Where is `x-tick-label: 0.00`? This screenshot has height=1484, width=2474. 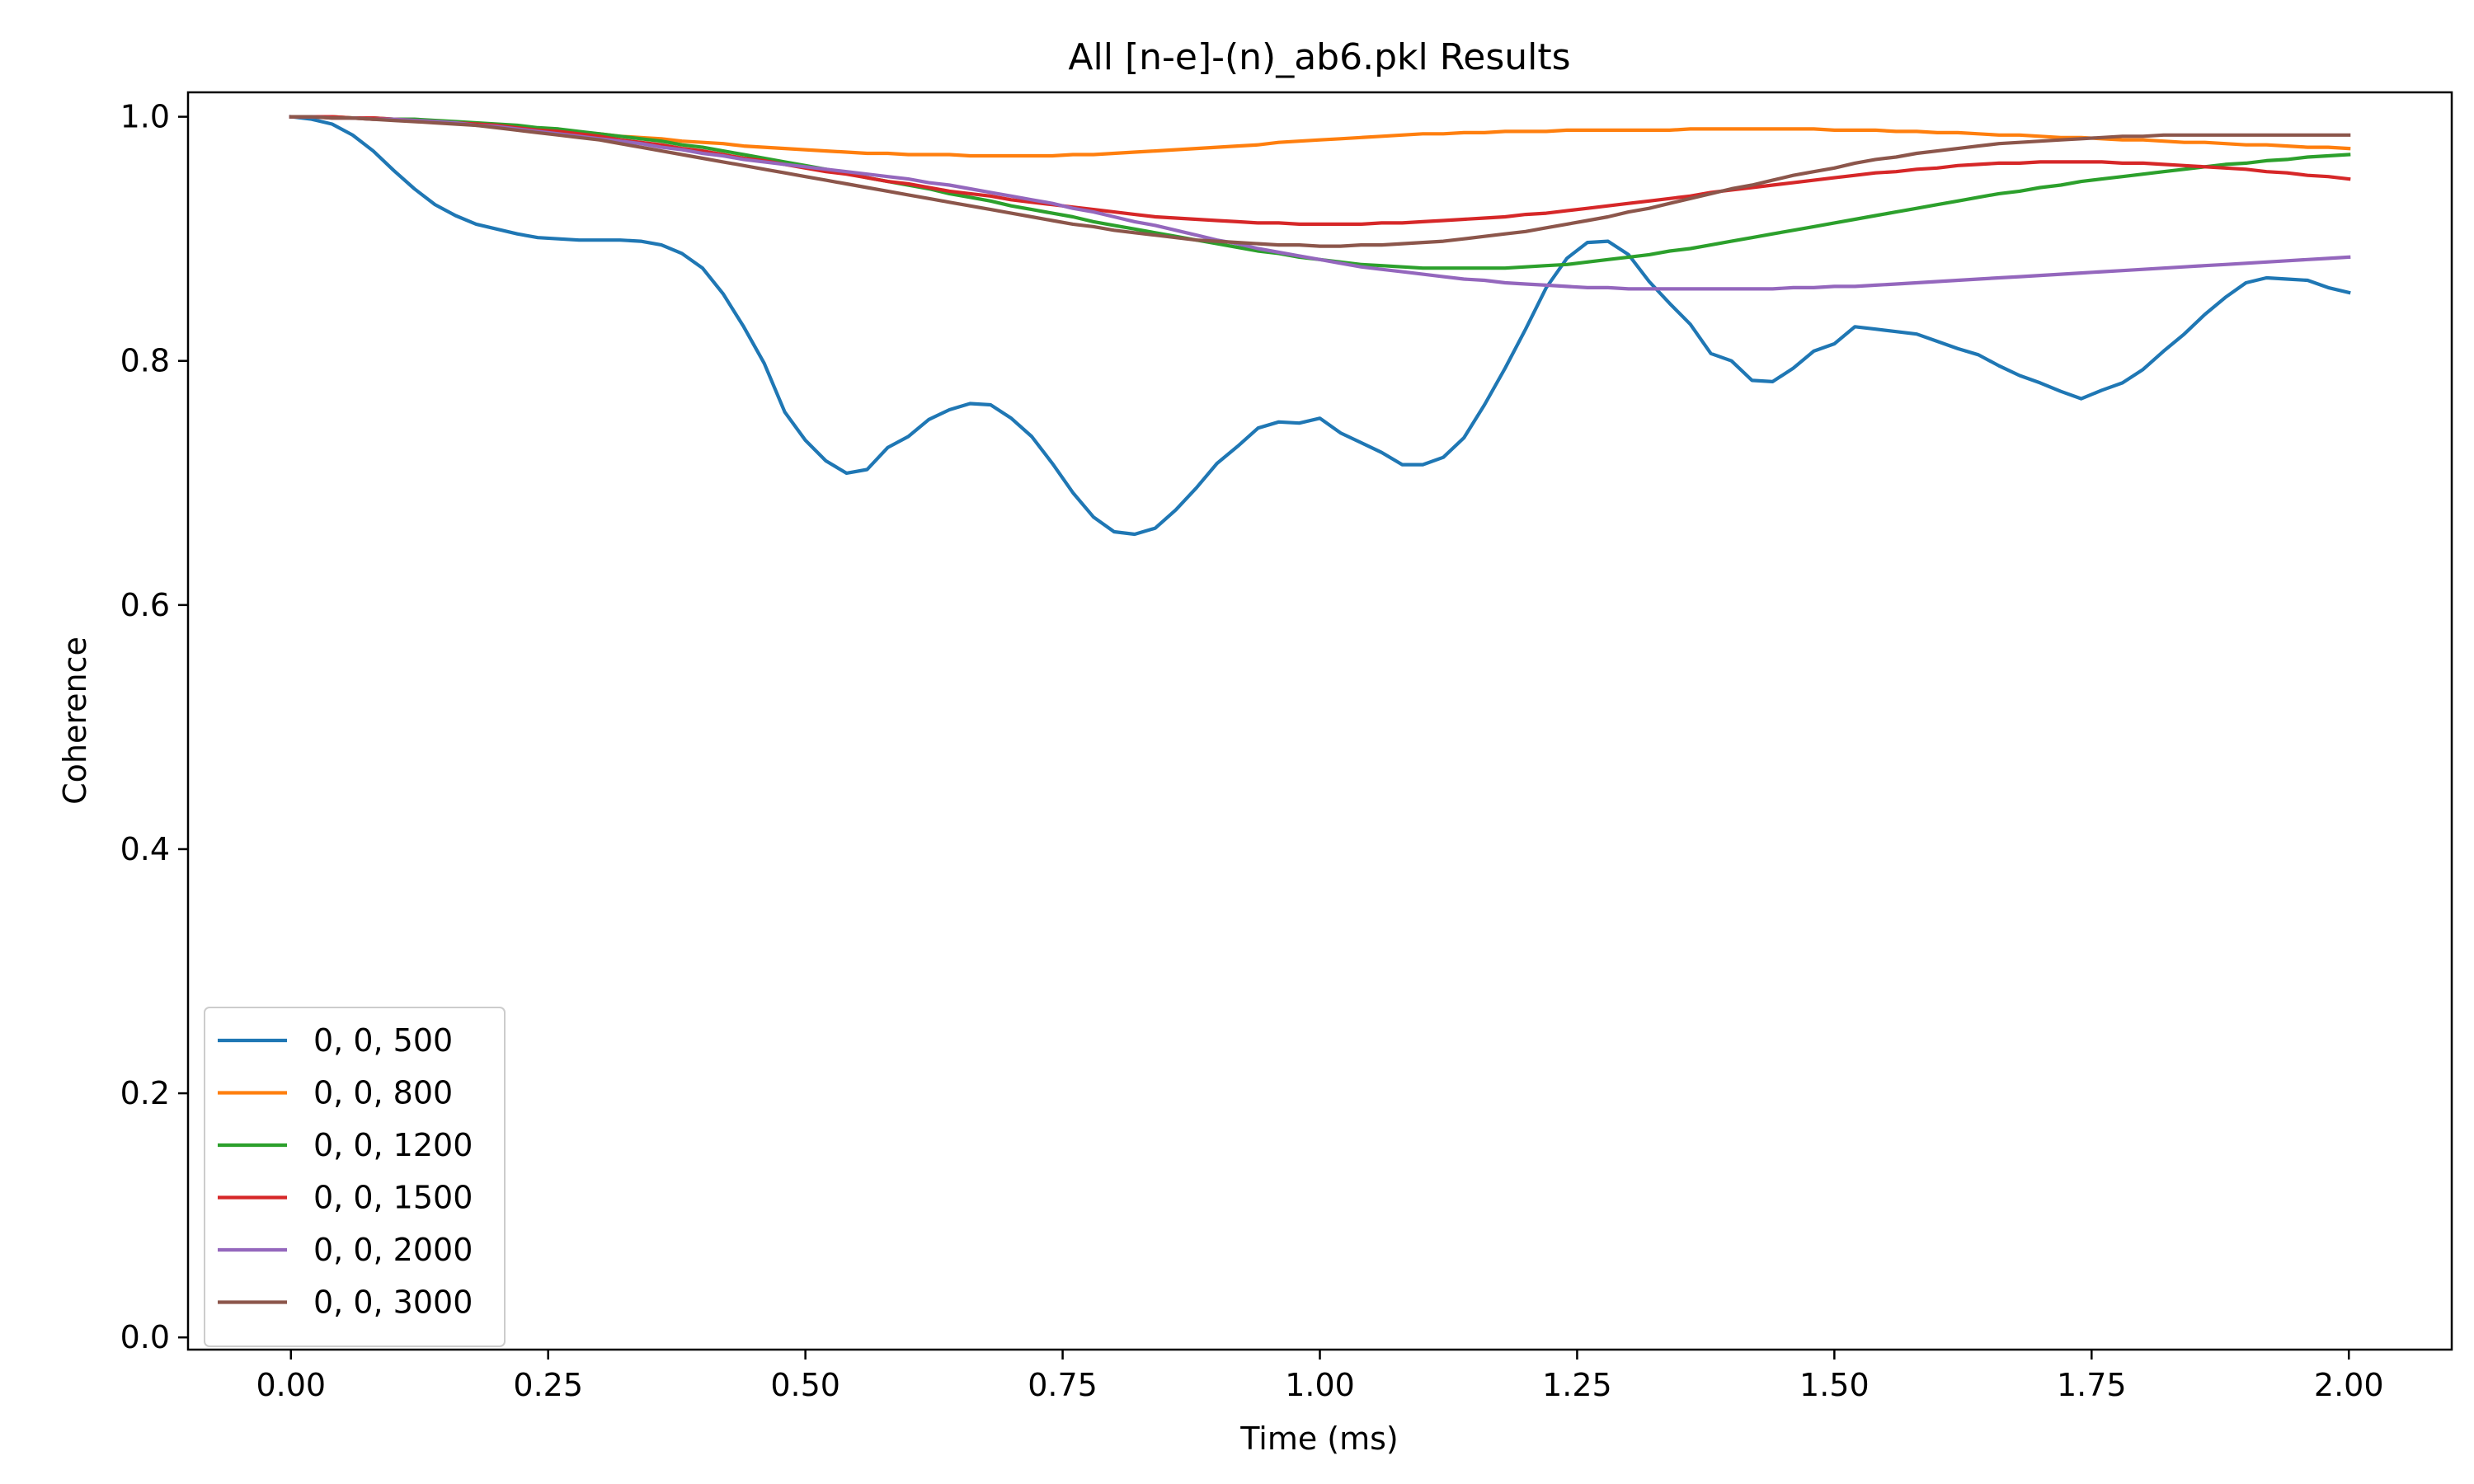 x-tick-label: 0.00 is located at coordinates (291, 1385).